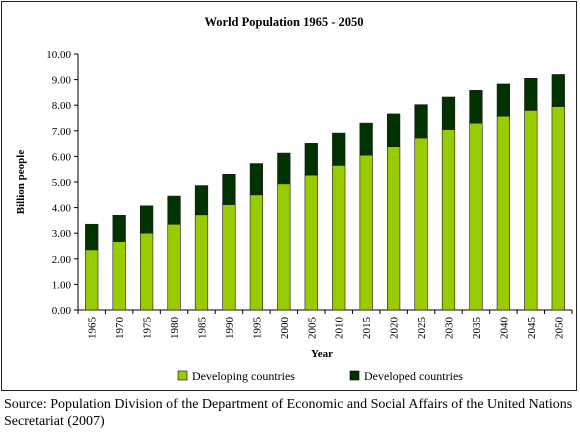  Describe the element at coordinates (58, 55) in the screenshot. I see `y-tick-label: 10.00` at that location.